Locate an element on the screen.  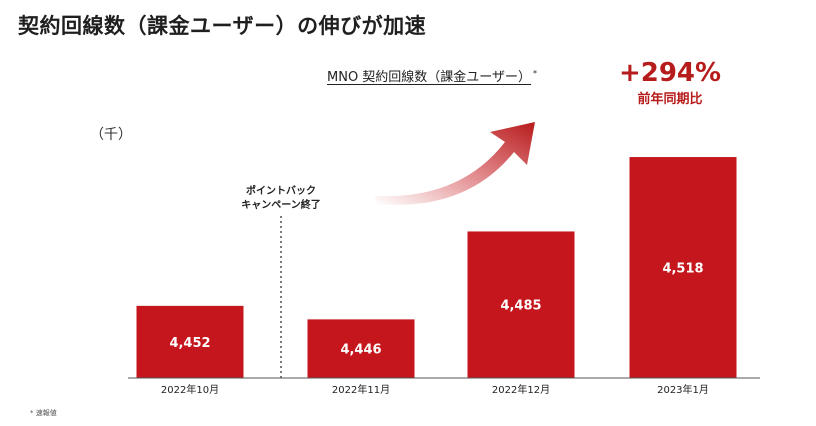
growth-label: 前年同期比 is located at coordinates (670, 99).